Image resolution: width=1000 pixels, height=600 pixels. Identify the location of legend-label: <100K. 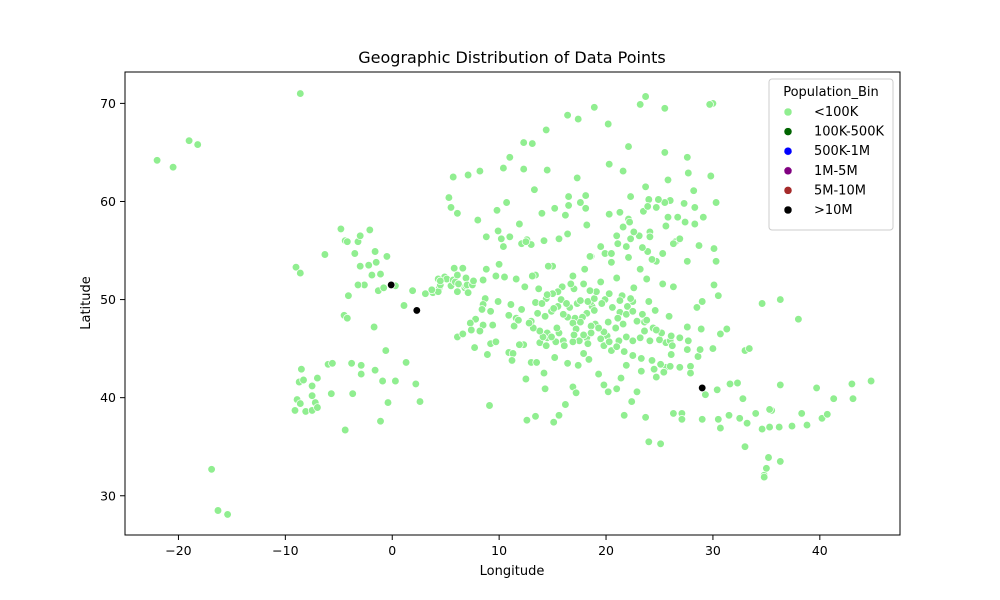
(836, 112).